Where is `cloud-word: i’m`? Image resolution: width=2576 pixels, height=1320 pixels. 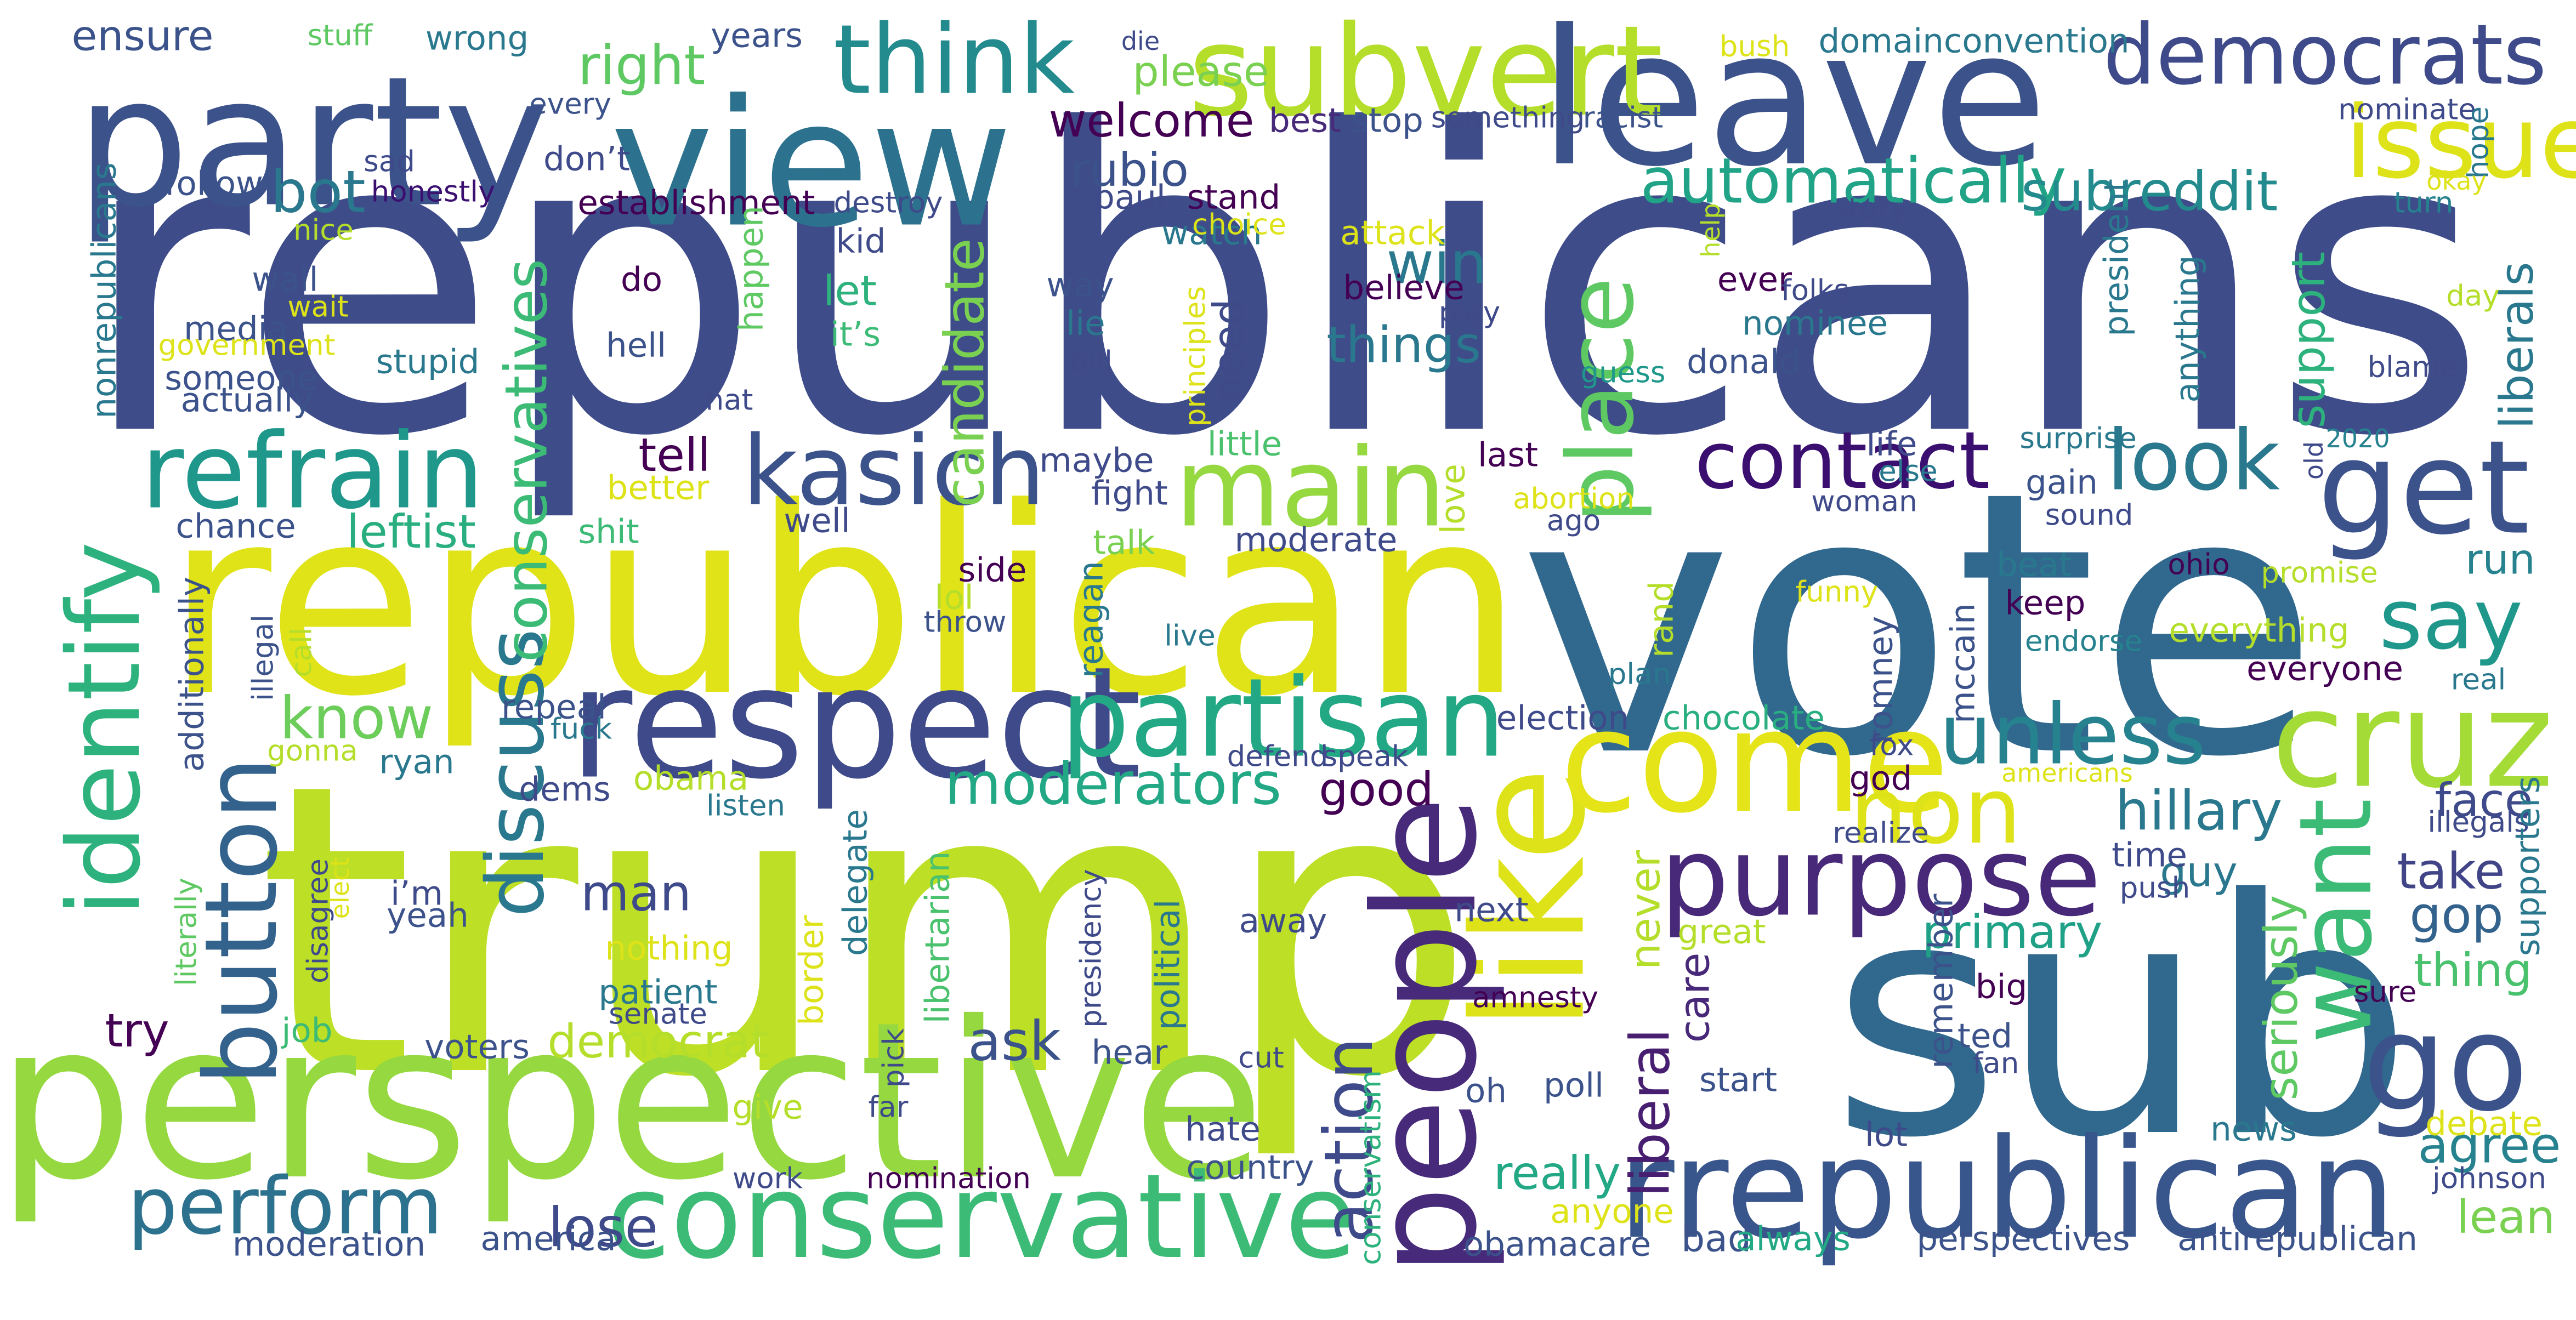 cloud-word: i’m is located at coordinates (416, 894).